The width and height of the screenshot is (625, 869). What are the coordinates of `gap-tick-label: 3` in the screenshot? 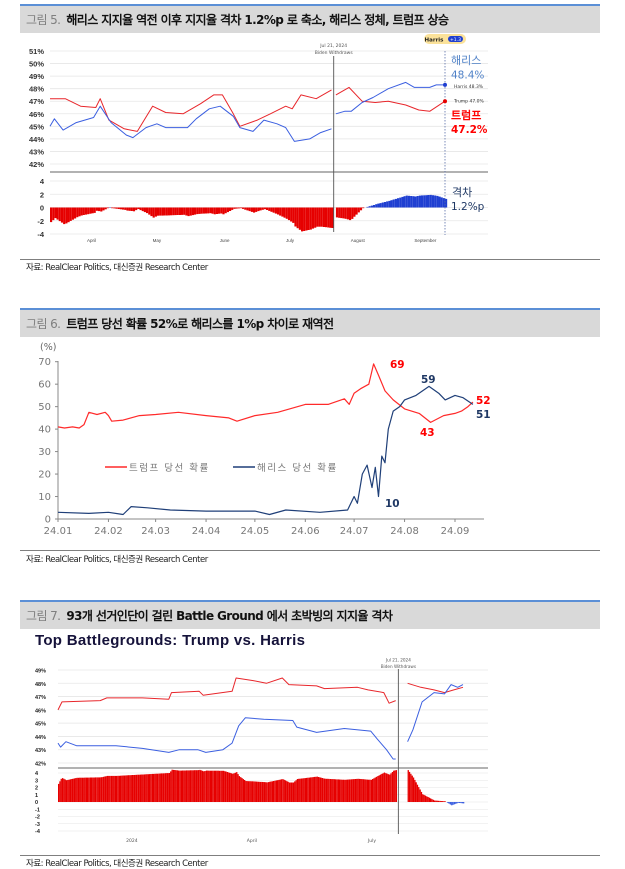 It's located at (36, 781).